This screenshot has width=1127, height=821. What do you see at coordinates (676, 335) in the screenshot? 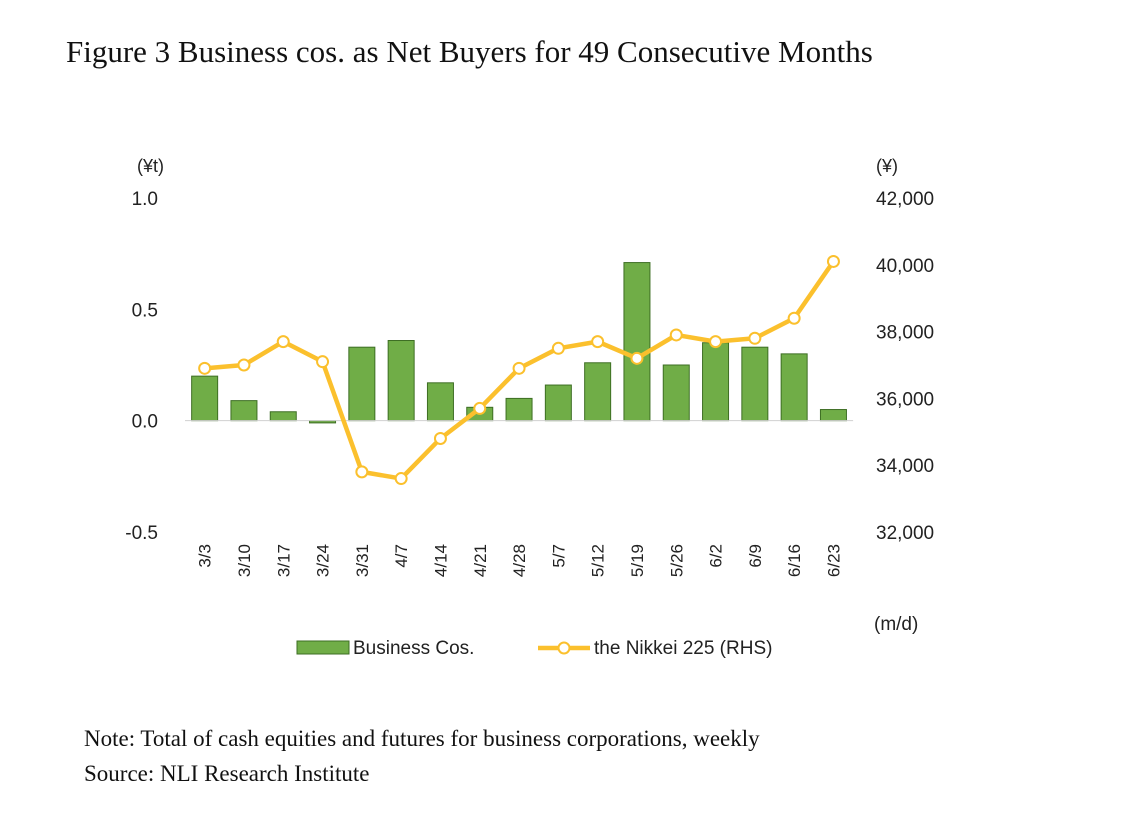
I see `nikkei-point-5/26` at bounding box center [676, 335].